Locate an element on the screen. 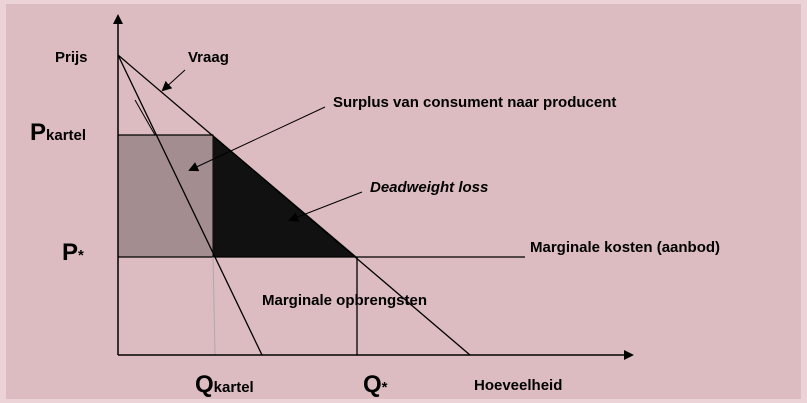  pointer is located at coordinates (145, 117).